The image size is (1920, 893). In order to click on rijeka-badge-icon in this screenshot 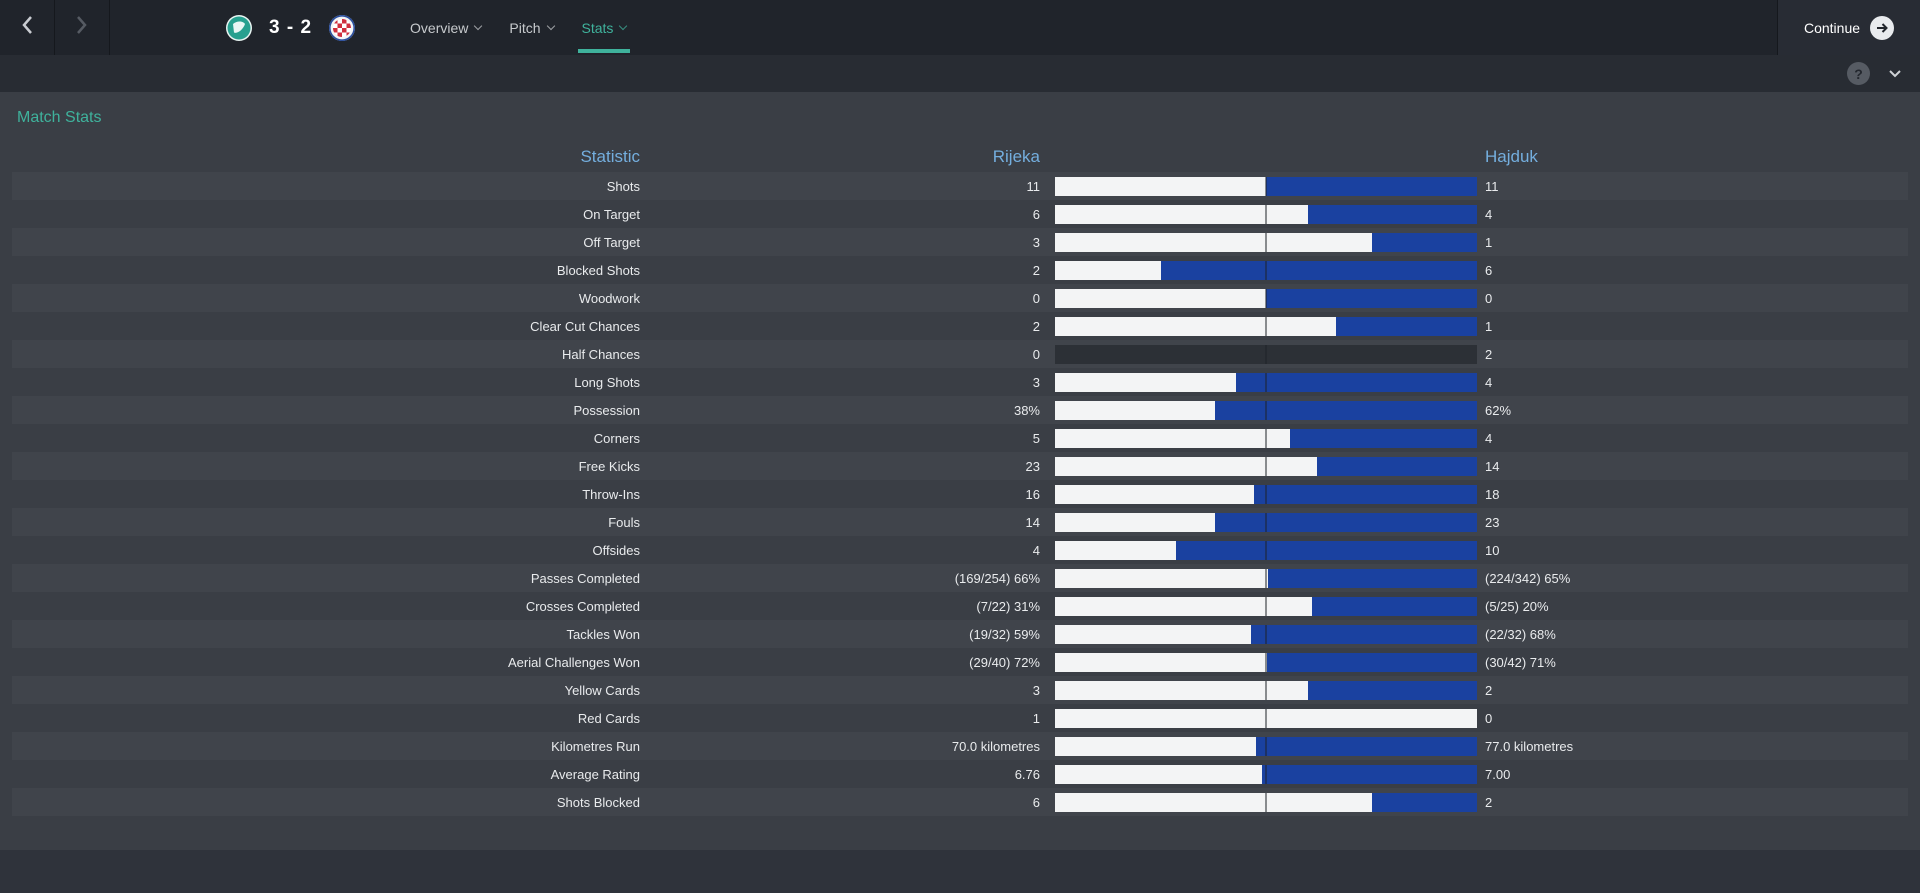, I will do `click(239, 28)`.